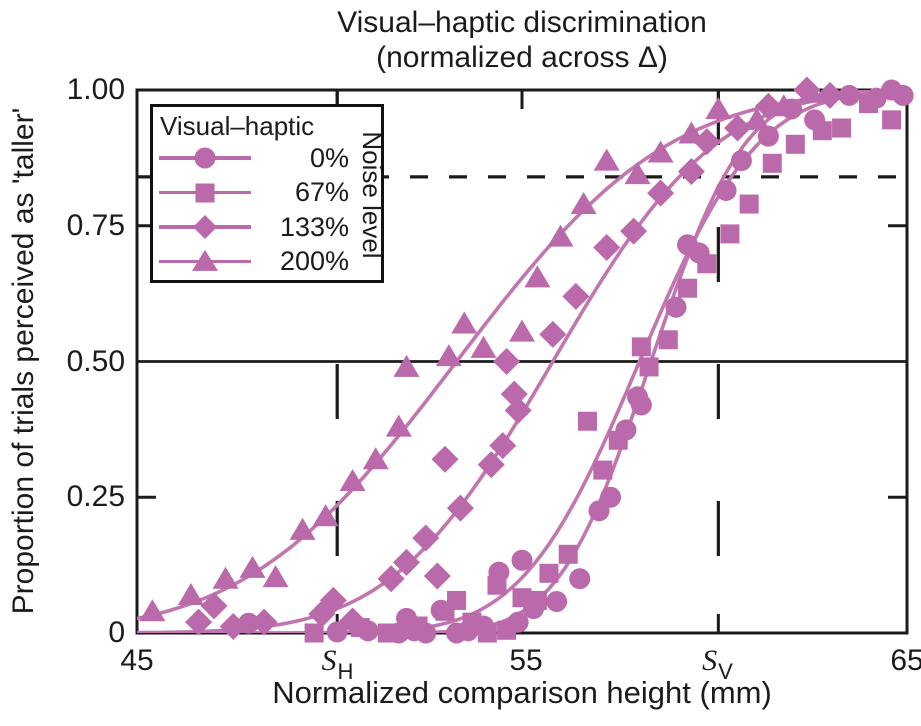 This screenshot has height=726, width=921. I want to click on x-tick-sv: SV, so click(717, 664).